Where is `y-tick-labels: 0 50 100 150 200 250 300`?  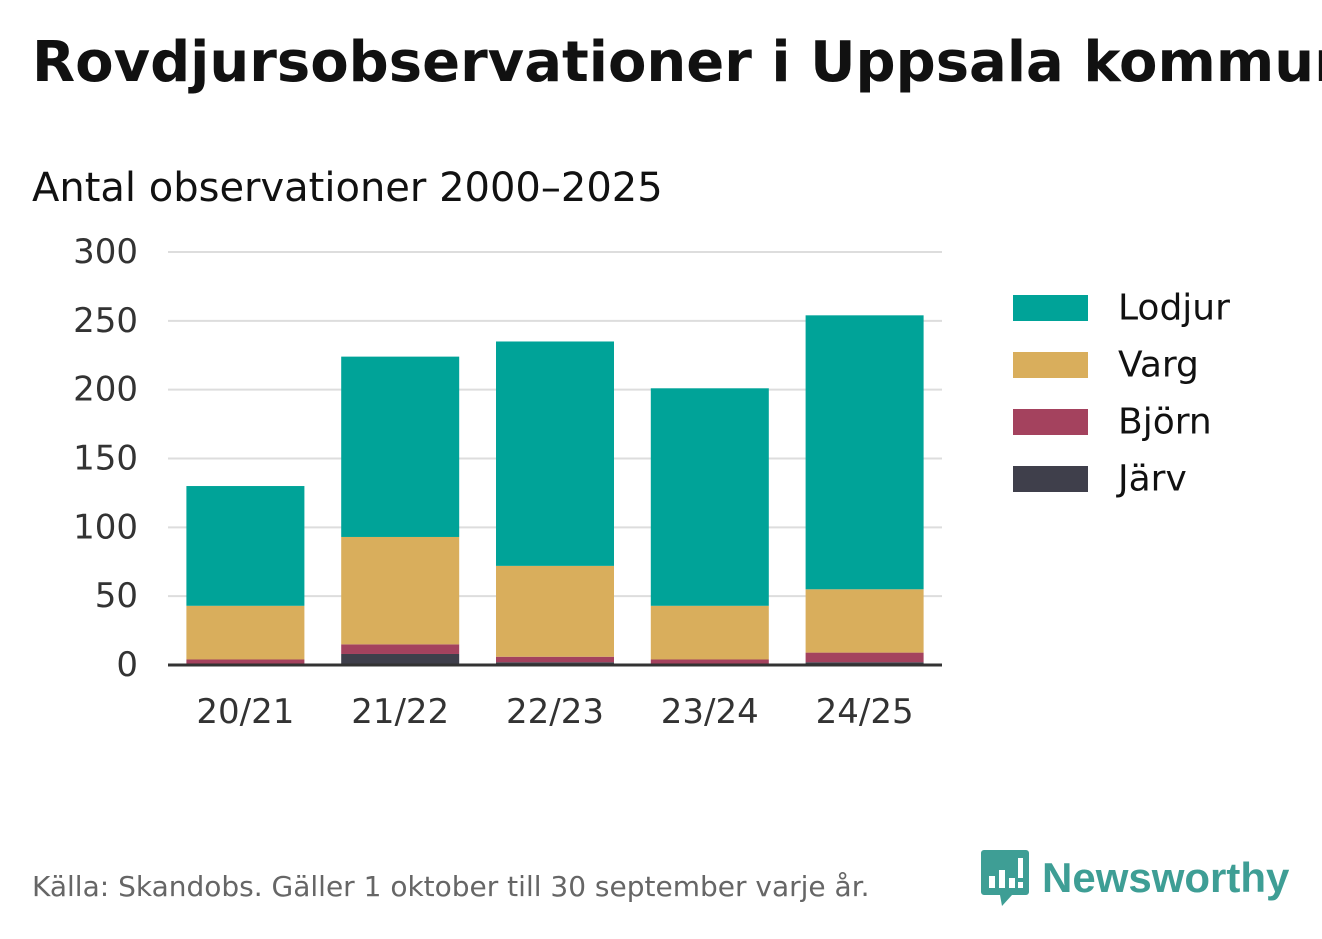 y-tick-labels: 0 50 100 150 200 250 300 is located at coordinates (105, 458).